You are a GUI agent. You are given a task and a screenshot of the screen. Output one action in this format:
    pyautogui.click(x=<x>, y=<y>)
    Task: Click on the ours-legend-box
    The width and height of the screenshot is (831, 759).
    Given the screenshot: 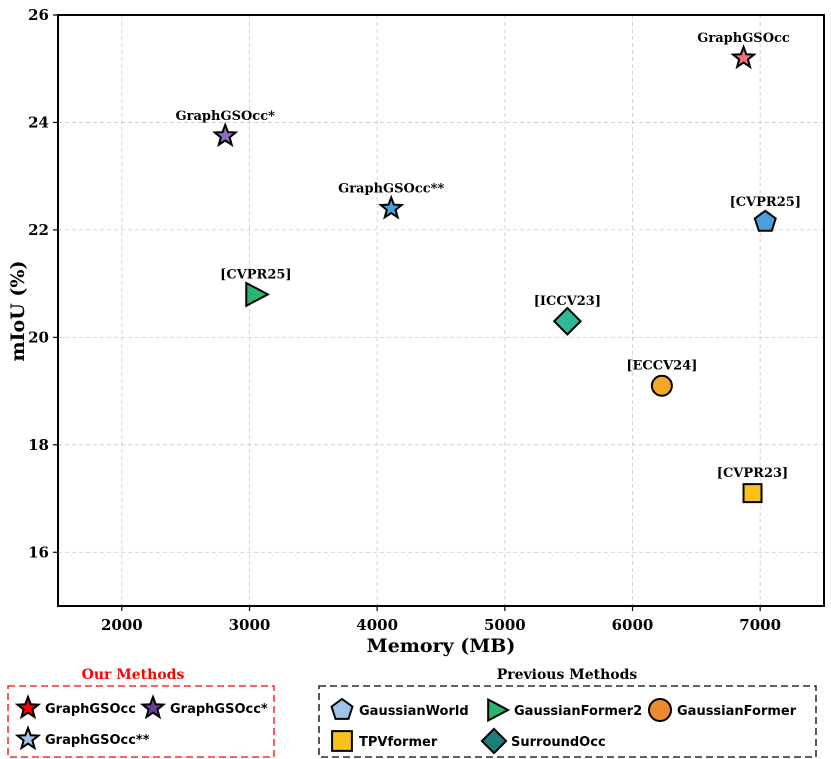 What is the action you would take?
    pyautogui.click(x=141, y=721)
    